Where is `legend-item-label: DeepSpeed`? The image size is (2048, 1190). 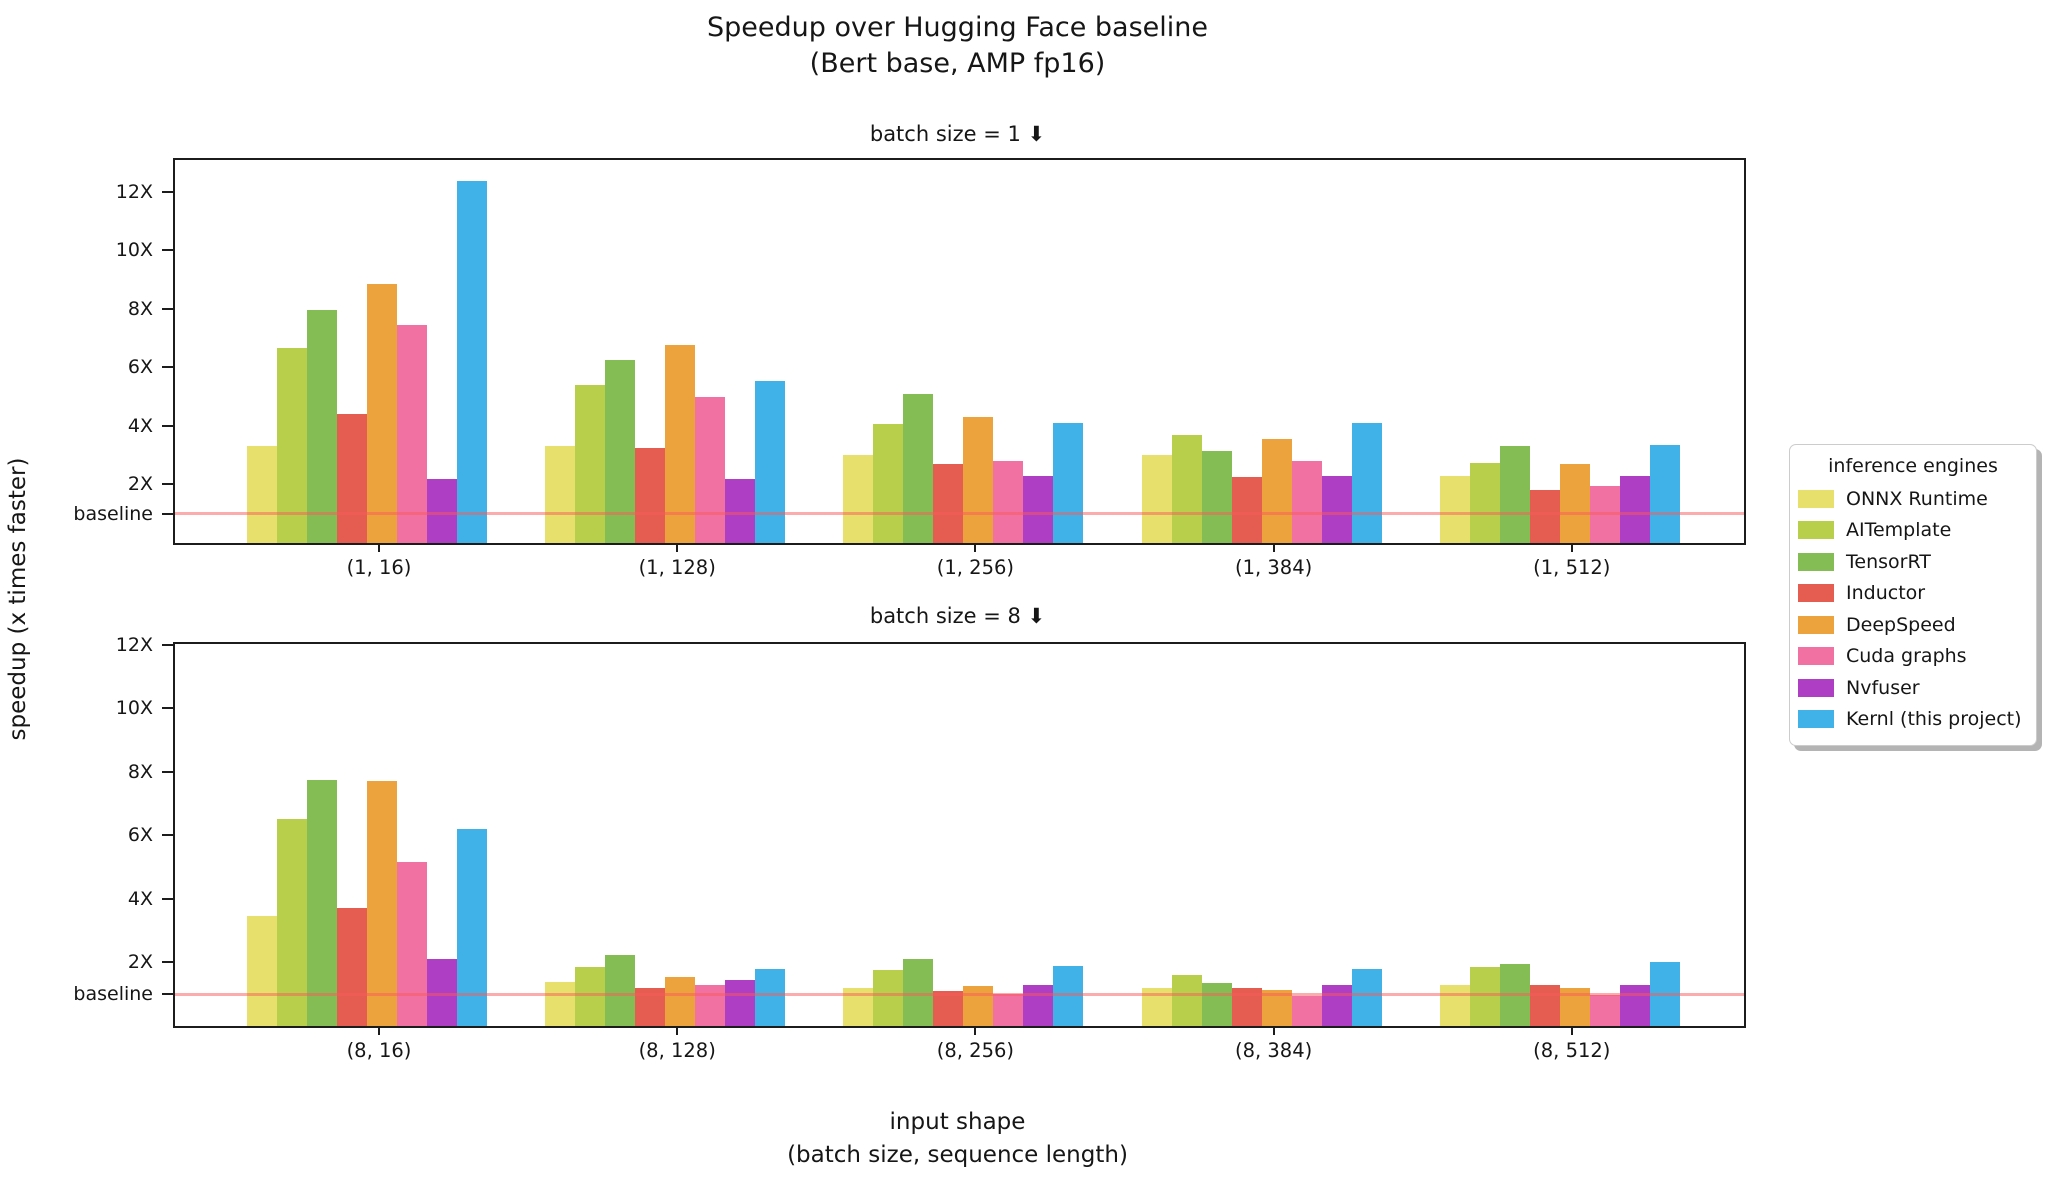 legend-item-label: DeepSpeed is located at coordinates (1901, 624).